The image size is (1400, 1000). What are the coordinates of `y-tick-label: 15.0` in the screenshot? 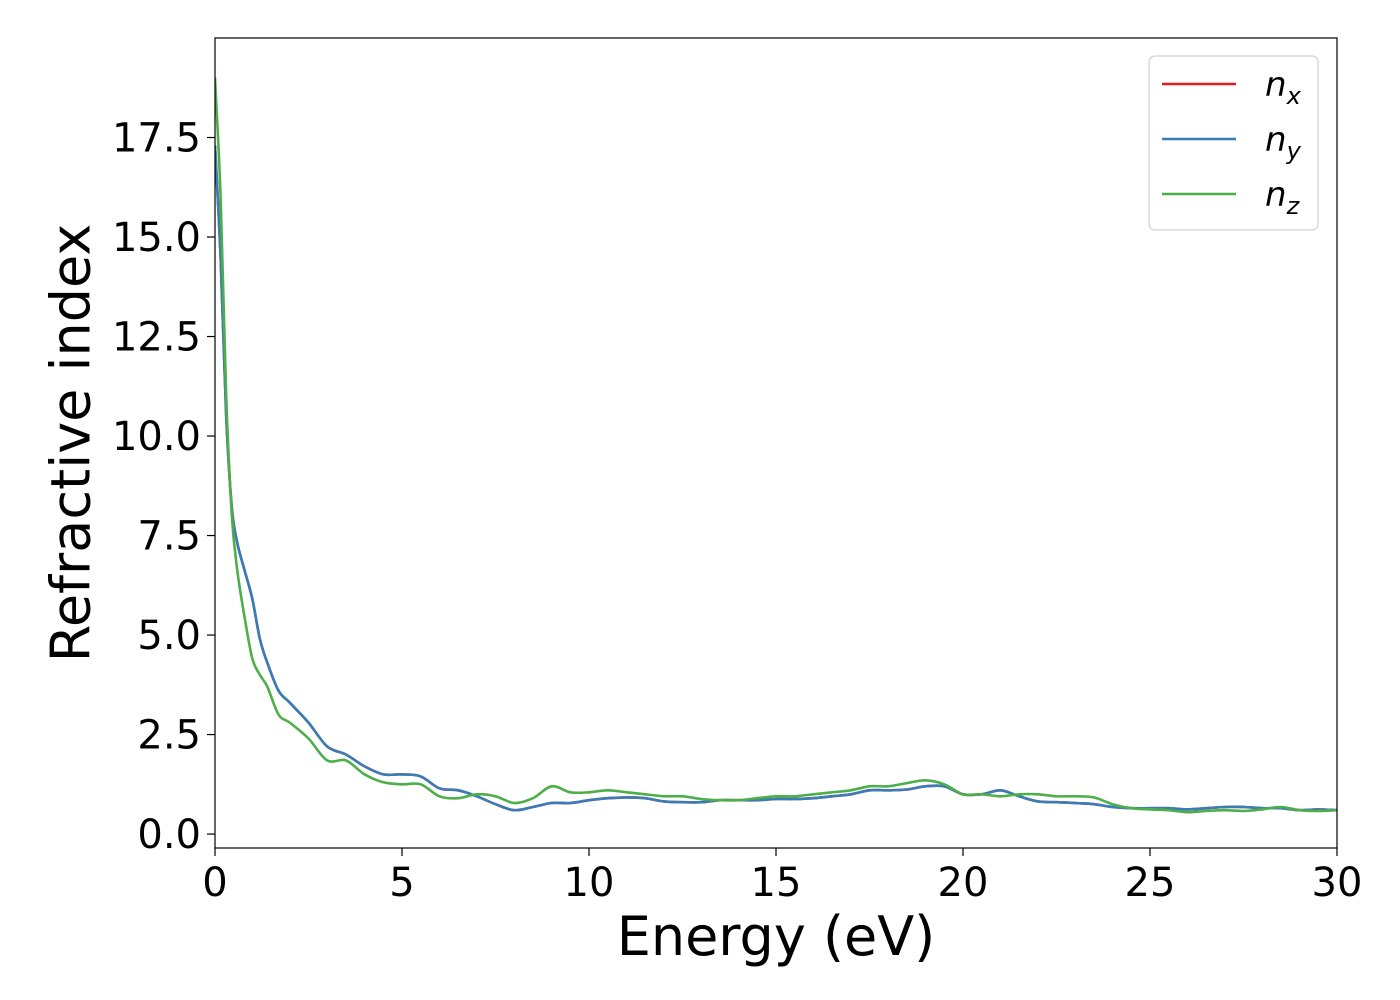 It's located at (156, 238).